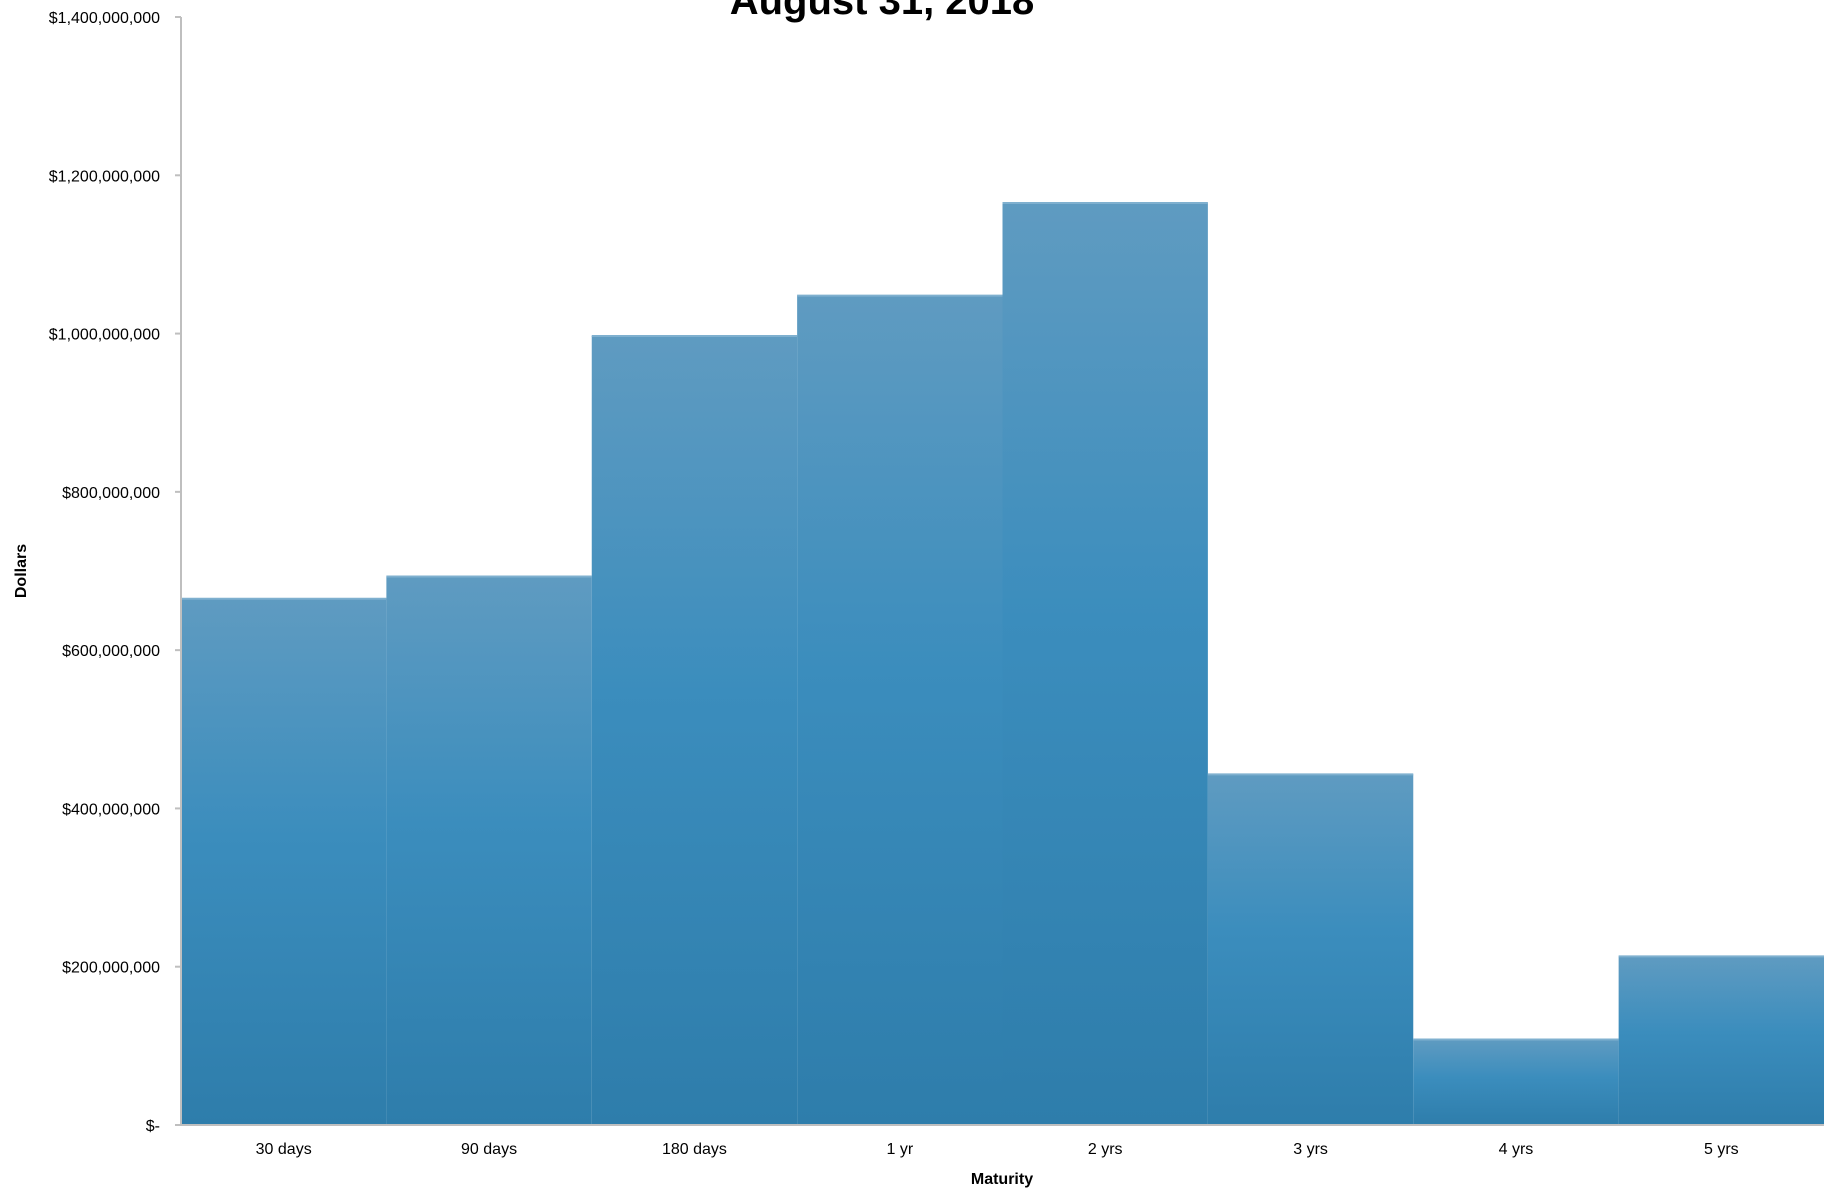 The width and height of the screenshot is (1834, 1191). What do you see at coordinates (153, 1126) in the screenshot?
I see `y-tick-label: $-` at bounding box center [153, 1126].